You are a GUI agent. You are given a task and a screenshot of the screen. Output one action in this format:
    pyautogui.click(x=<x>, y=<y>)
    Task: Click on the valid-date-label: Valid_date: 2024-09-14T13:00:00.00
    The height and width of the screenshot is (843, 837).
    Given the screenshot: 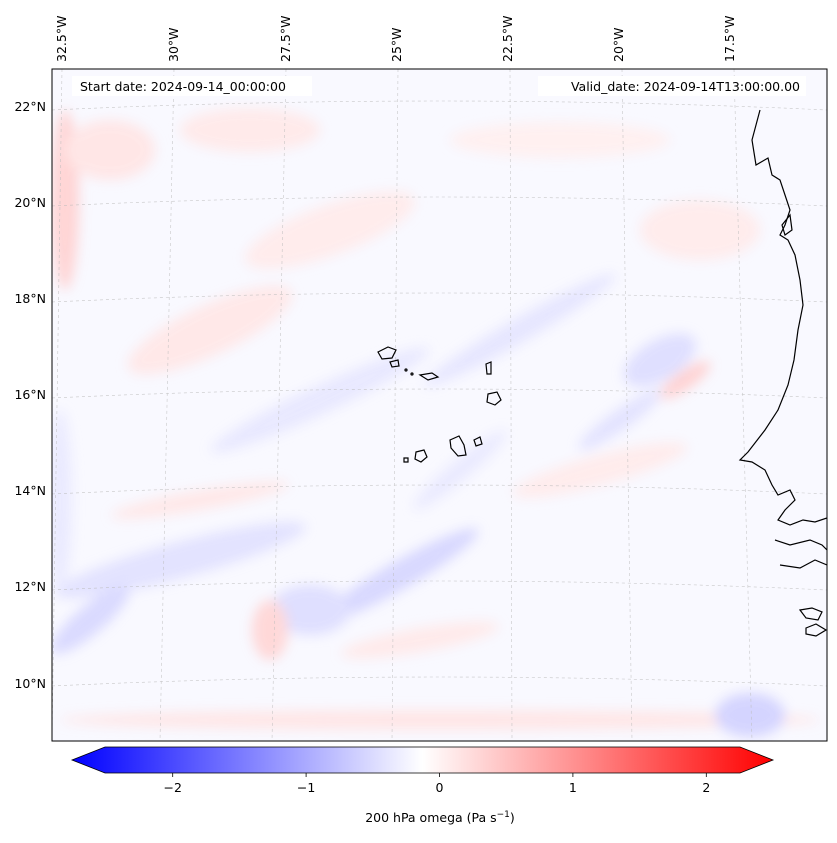 What is the action you would take?
    pyautogui.click(x=685, y=86)
    